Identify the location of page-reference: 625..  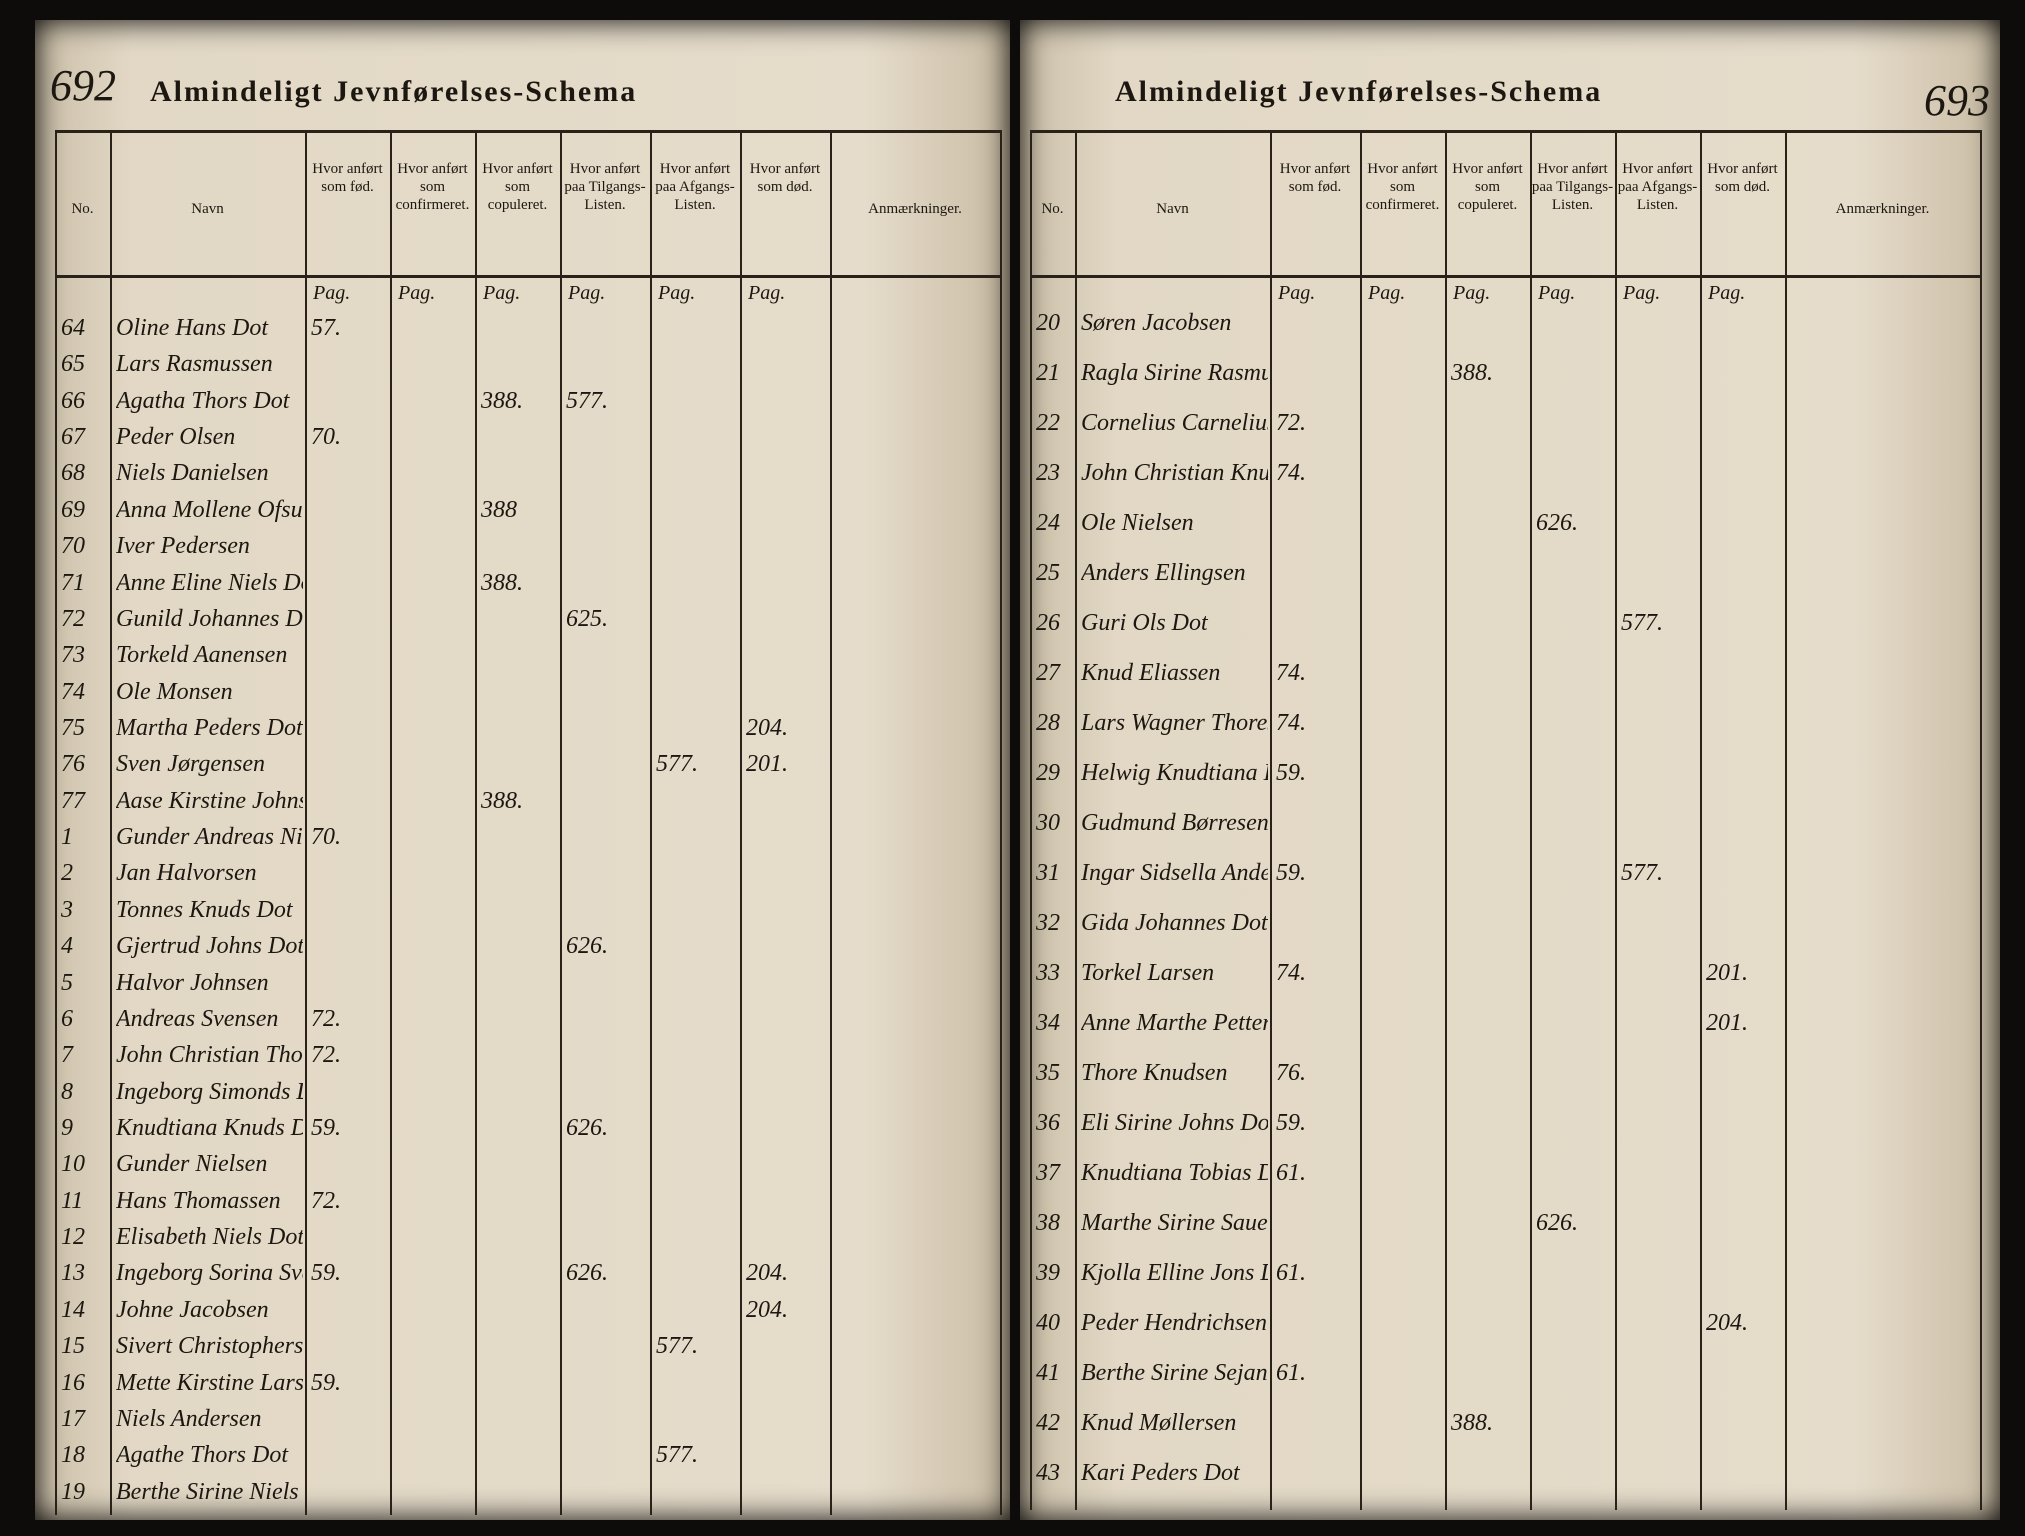
(587, 618).